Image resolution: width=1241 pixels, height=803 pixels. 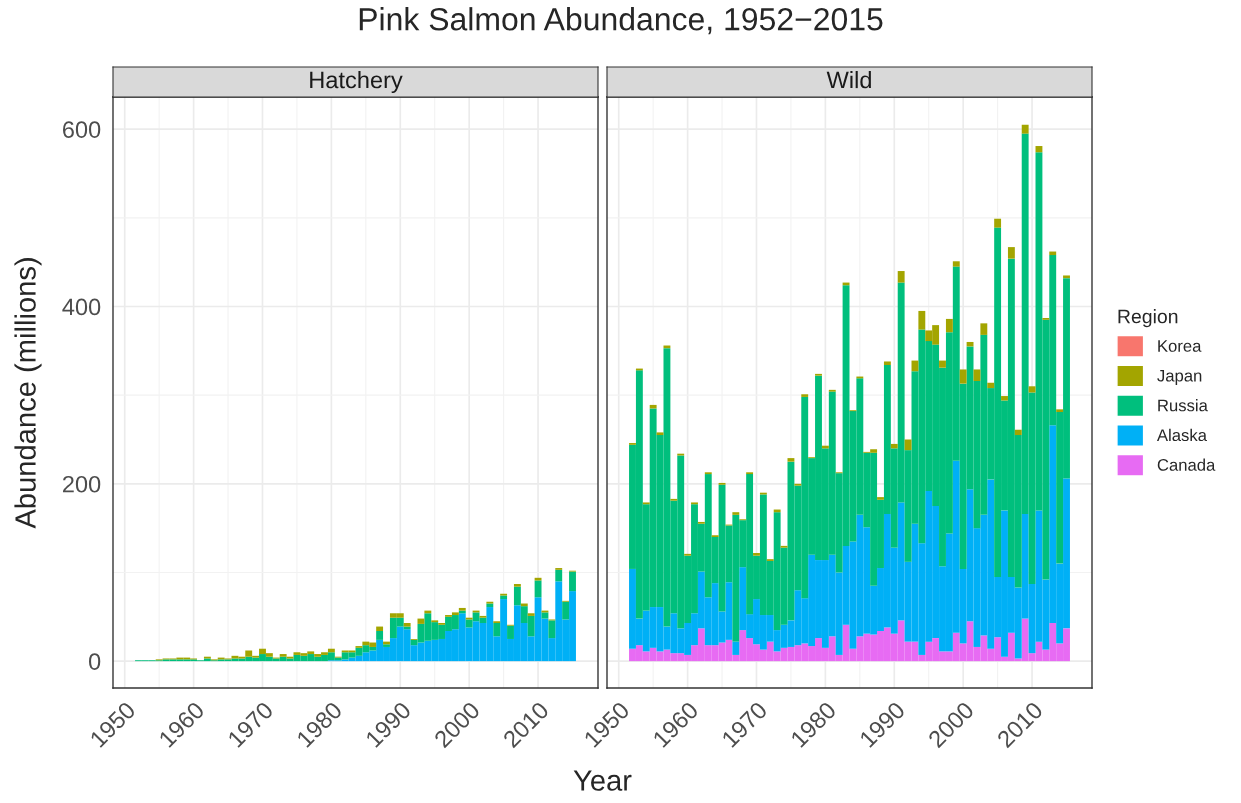 I want to click on y-tick-label: 400, so click(x=81, y=307).